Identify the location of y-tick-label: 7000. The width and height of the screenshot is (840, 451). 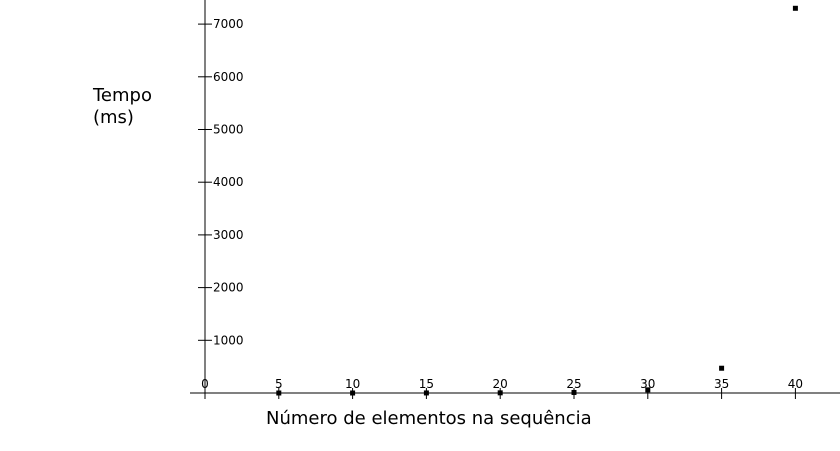
(228, 24).